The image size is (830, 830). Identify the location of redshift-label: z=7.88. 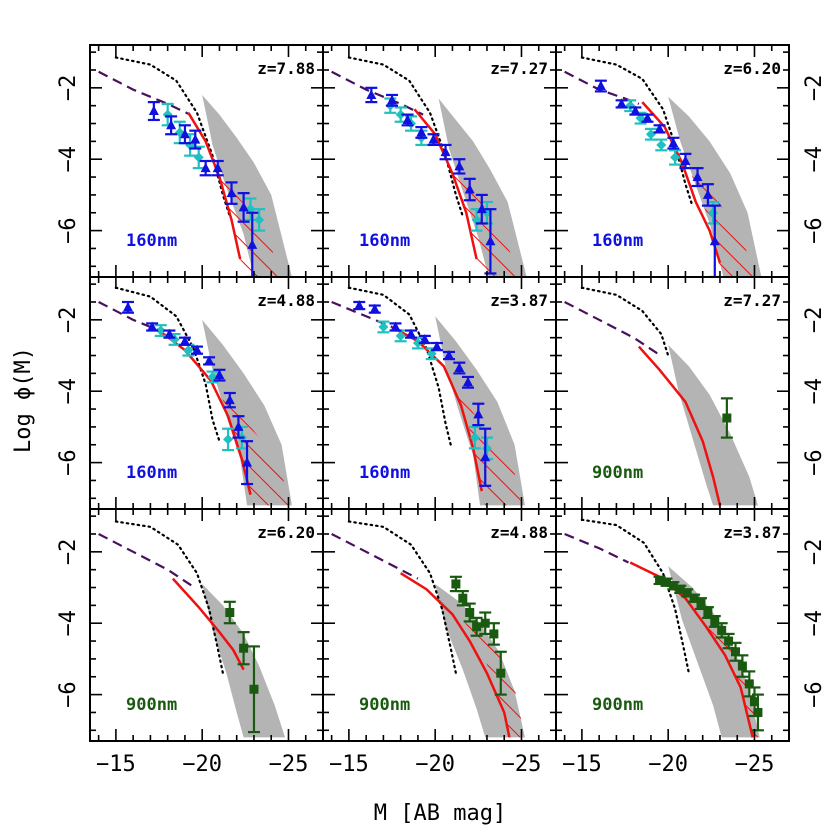
(286, 68).